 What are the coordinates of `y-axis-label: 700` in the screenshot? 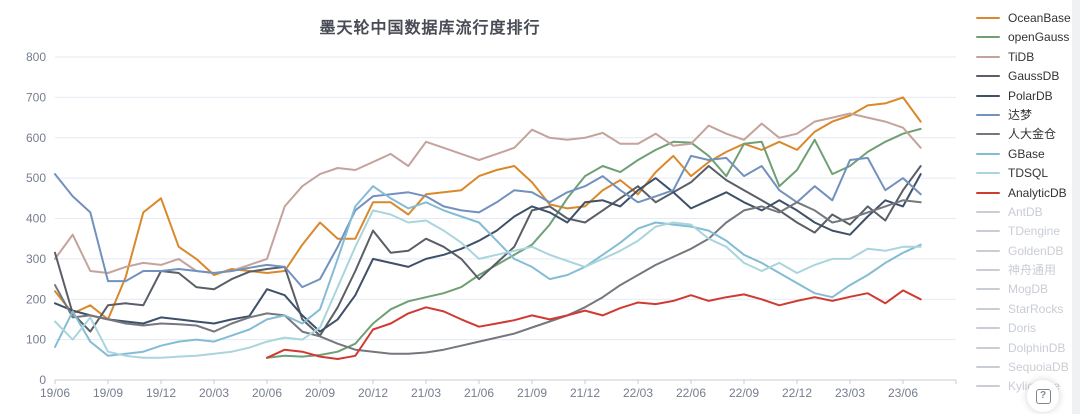 It's located at (36, 97).